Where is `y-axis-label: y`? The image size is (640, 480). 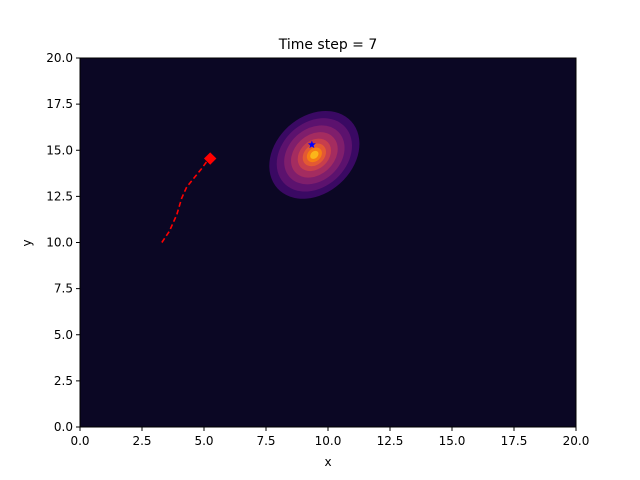
y-axis-label: y is located at coordinates (27, 242).